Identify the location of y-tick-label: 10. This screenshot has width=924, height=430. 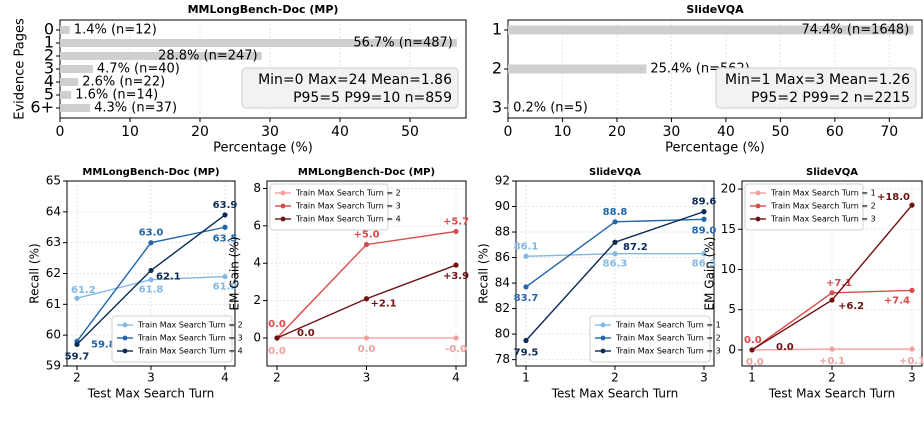
(728, 269).